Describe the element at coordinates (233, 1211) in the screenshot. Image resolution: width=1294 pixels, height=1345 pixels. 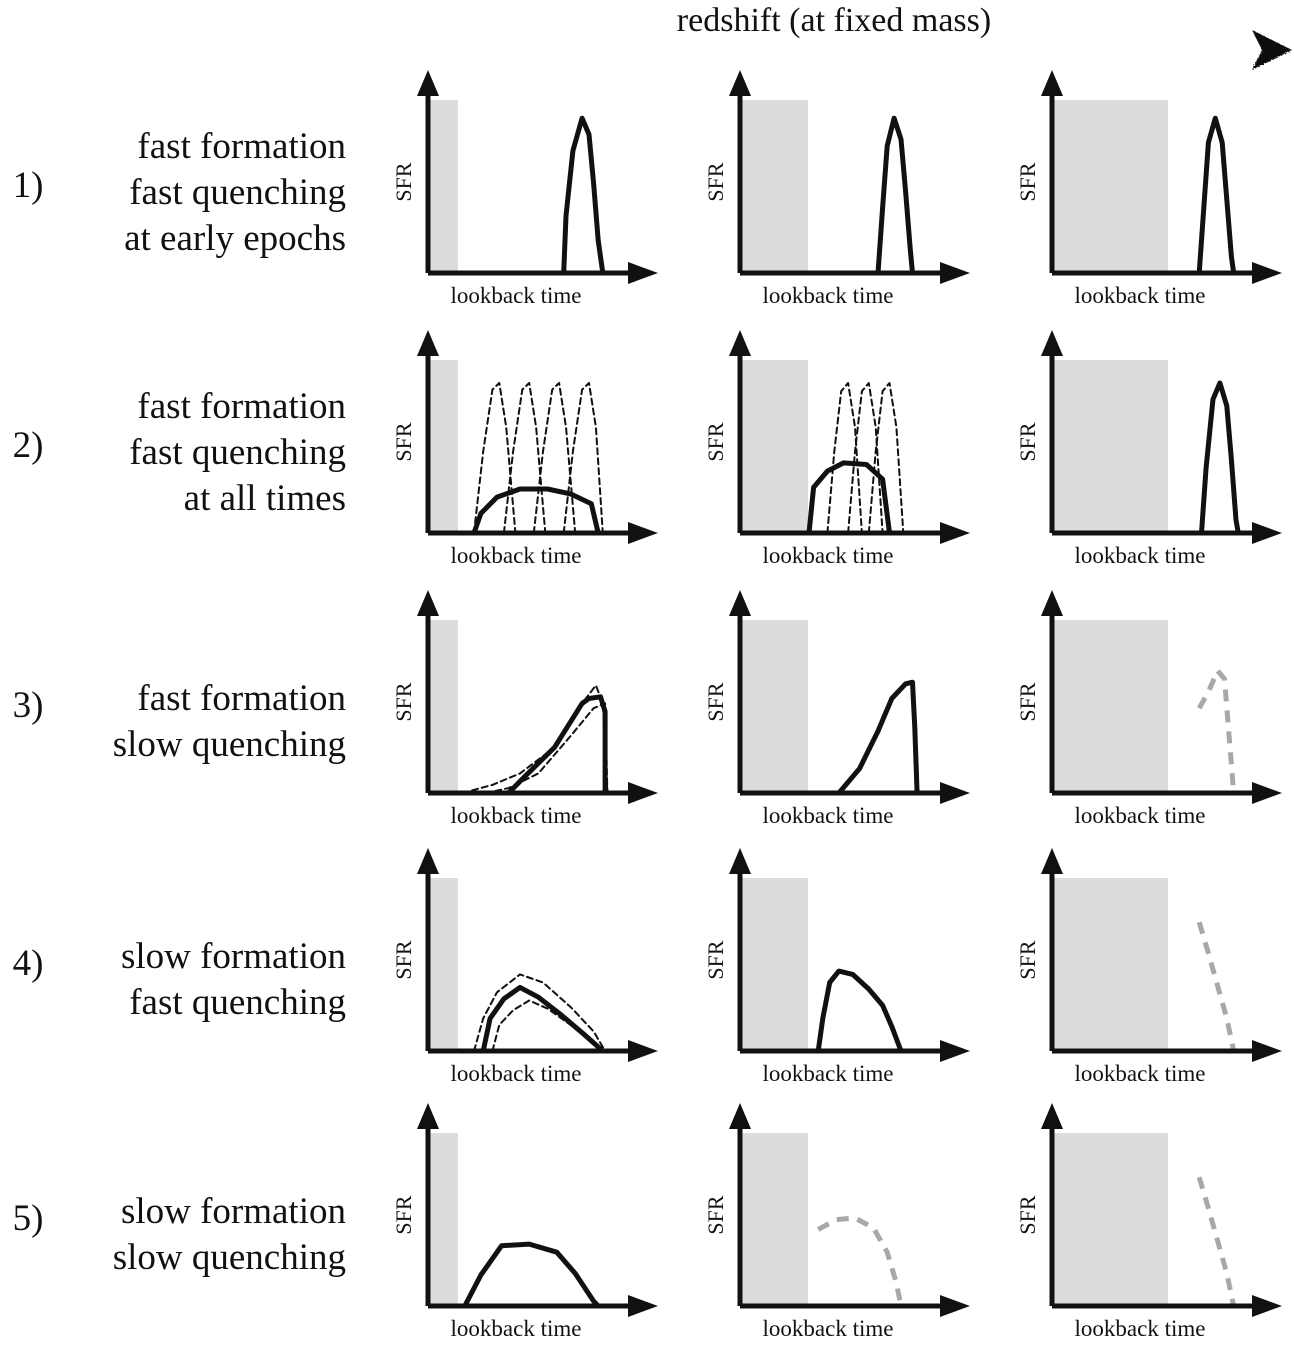
I see `row-label-line: slow formation` at that location.